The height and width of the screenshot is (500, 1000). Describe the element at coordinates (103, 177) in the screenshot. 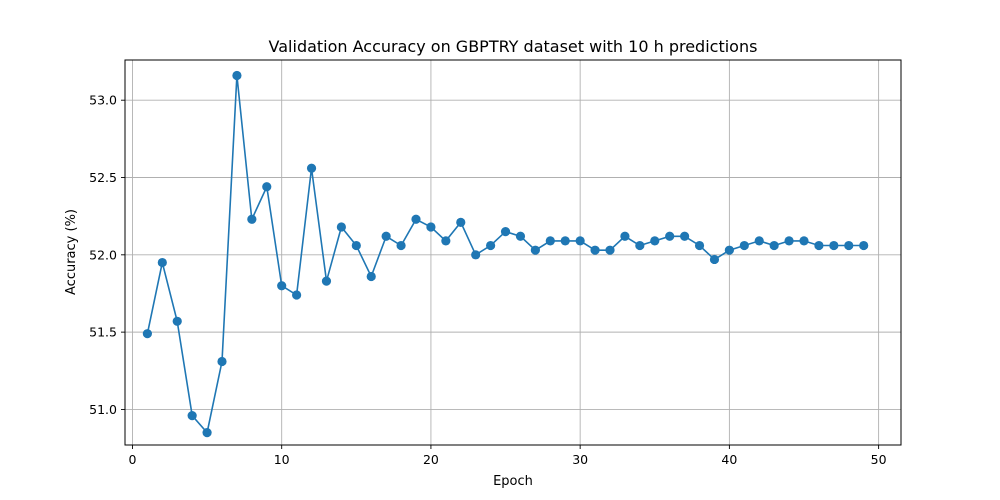

I see `y-tick-label: 52.5` at that location.